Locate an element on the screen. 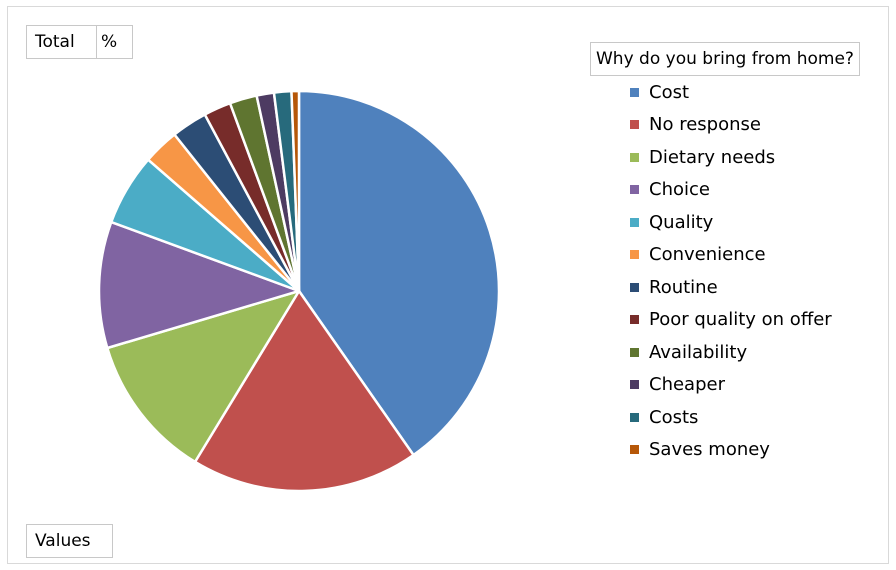  legend-label: Quality is located at coordinates (681, 222).